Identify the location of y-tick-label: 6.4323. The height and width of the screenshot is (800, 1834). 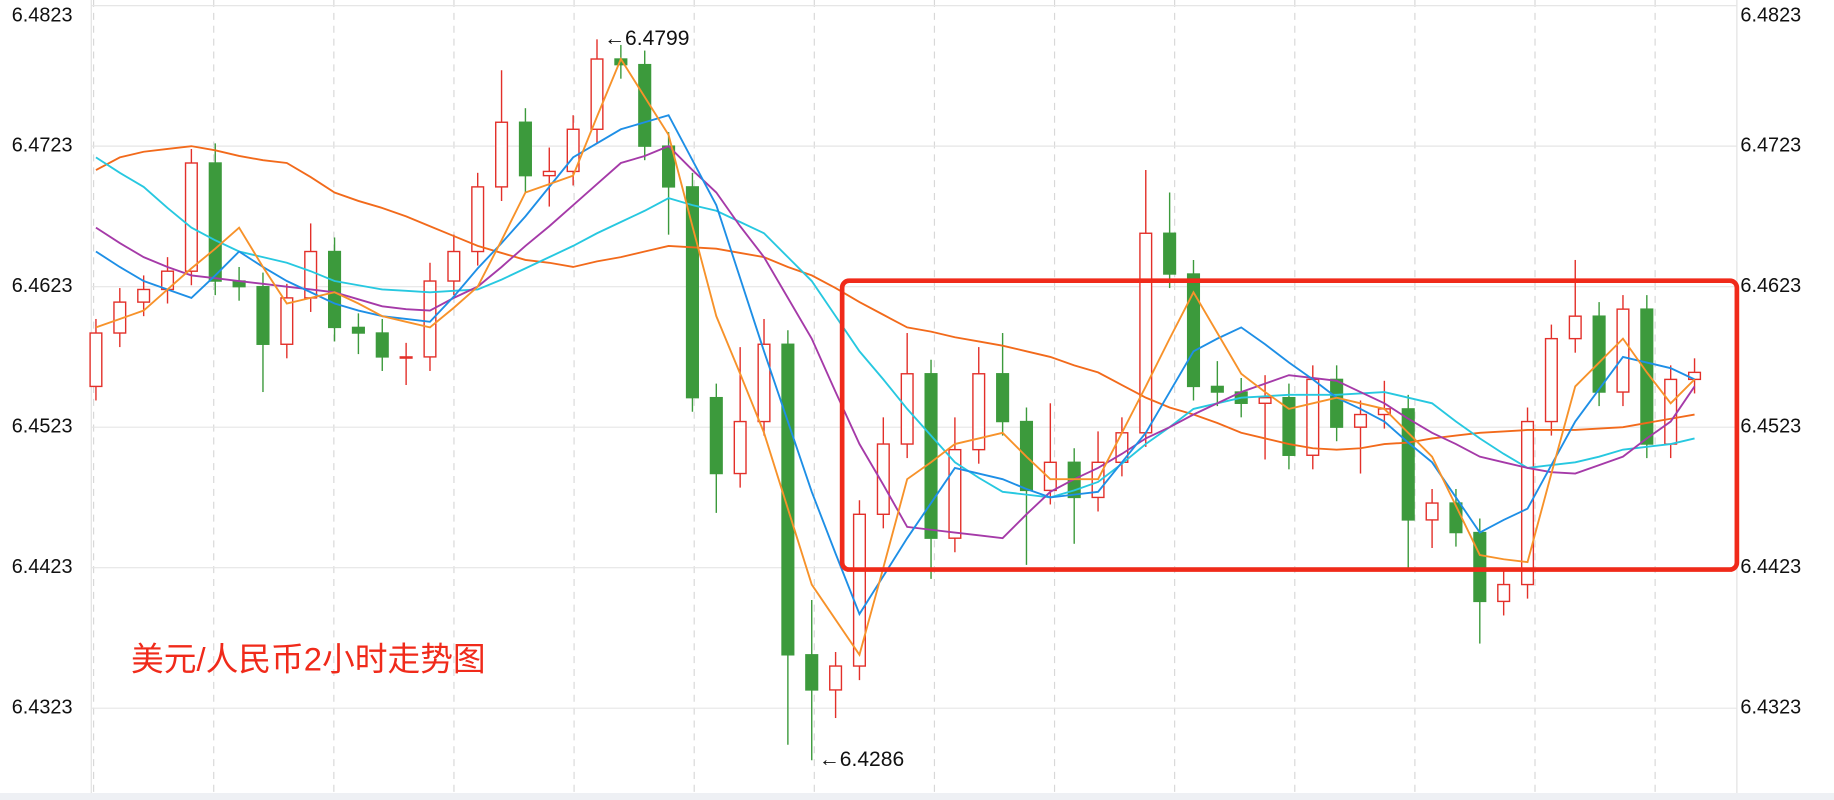
(42, 707).